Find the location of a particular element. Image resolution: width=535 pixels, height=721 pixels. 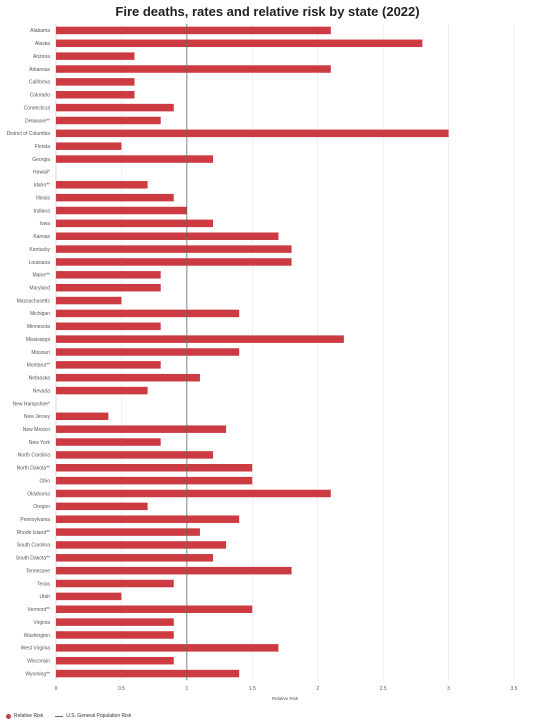

bar-maine is located at coordinates (108, 275).